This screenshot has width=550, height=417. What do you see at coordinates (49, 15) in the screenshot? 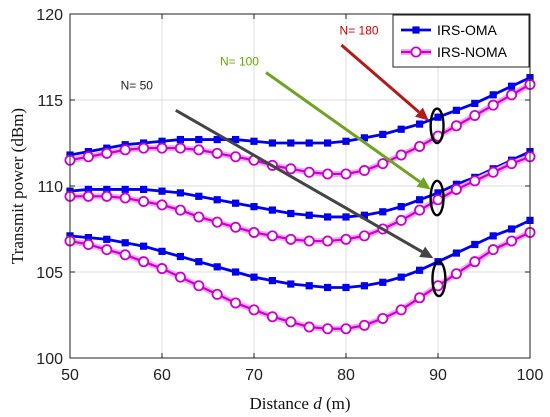
I see `y-tick-label: 120` at bounding box center [49, 15].